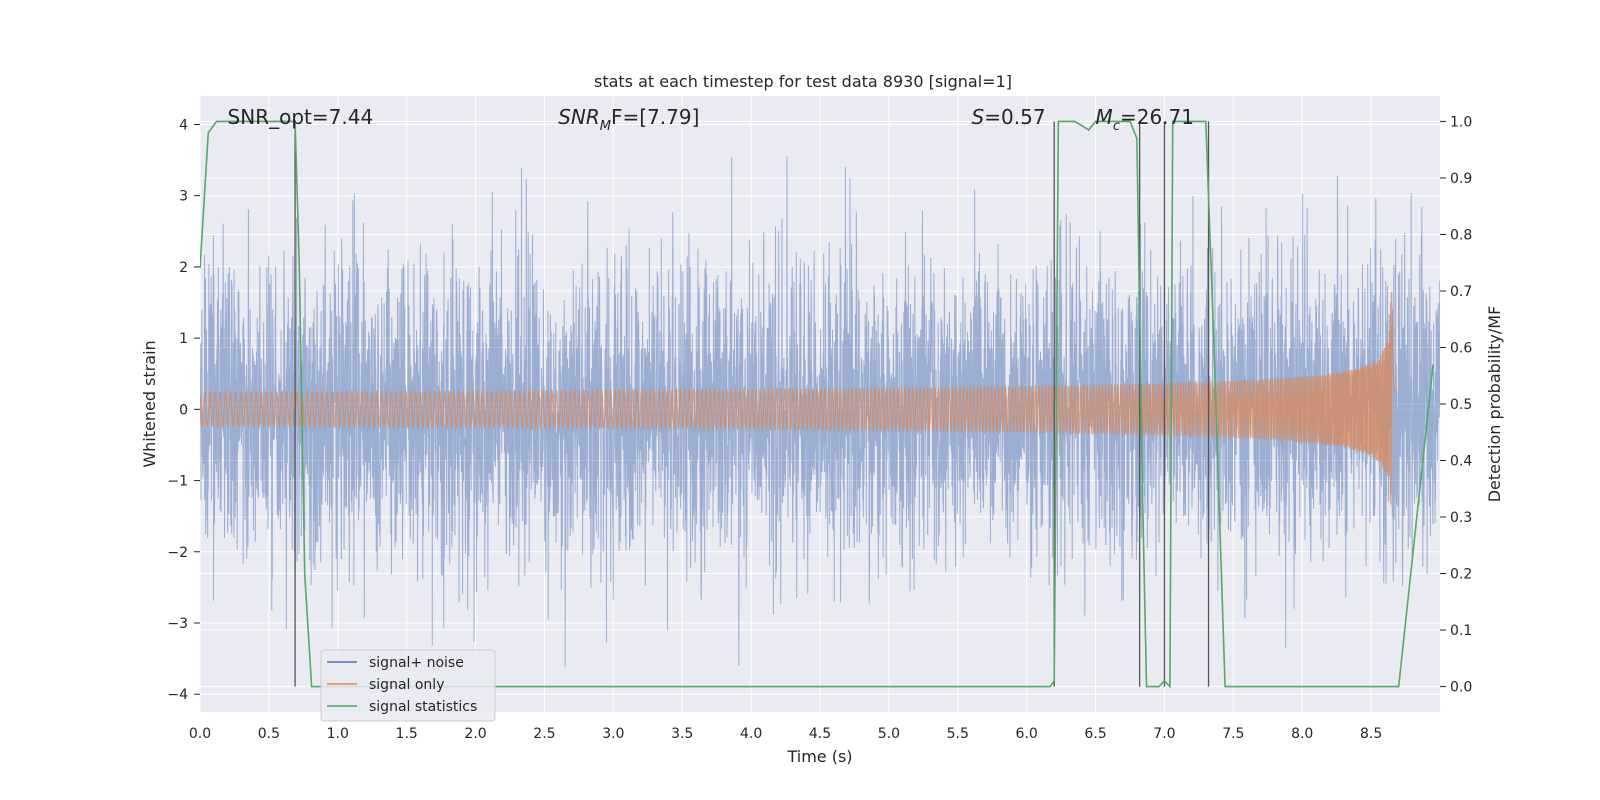 The width and height of the screenshot is (1600, 800). What do you see at coordinates (416, 663) in the screenshot?
I see `legend-label-signal-noise: signal+ noise` at bounding box center [416, 663].